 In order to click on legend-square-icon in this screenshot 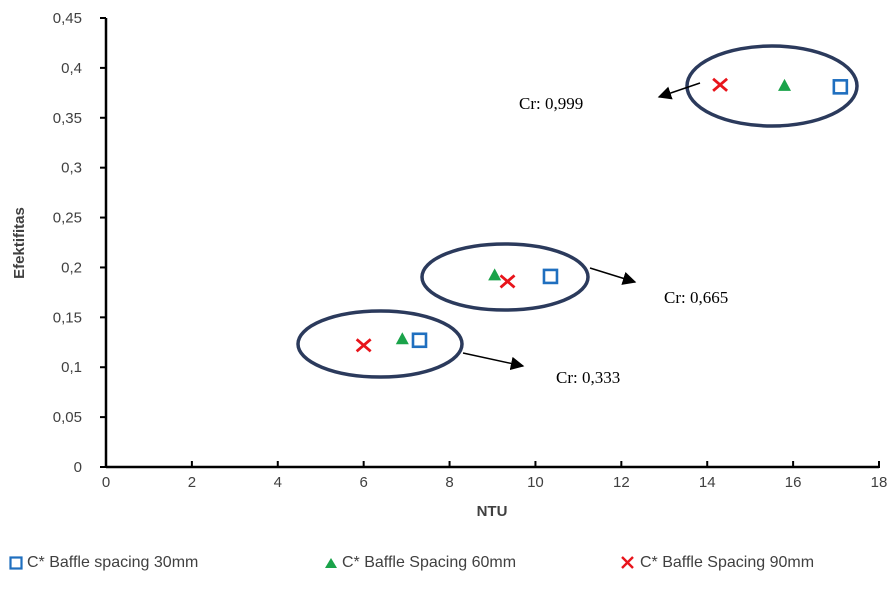, I will do `click(16, 563)`.